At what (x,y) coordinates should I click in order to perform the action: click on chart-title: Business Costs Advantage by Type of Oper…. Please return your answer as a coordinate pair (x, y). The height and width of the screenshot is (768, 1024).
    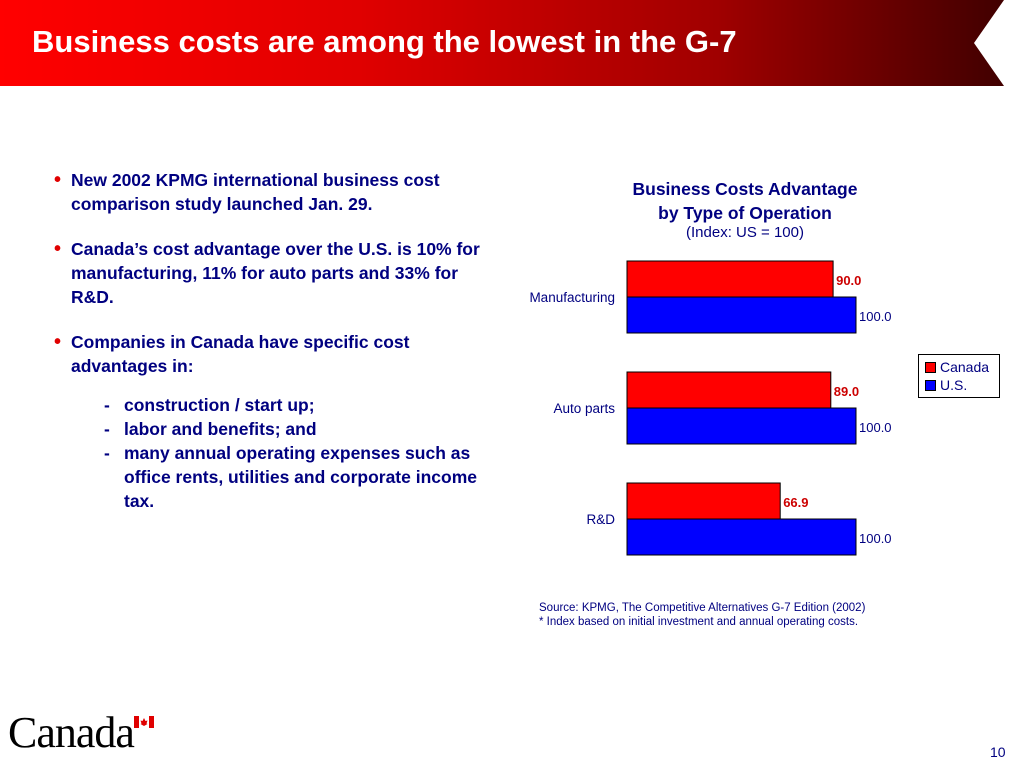
    Looking at the image, I should click on (745, 201).